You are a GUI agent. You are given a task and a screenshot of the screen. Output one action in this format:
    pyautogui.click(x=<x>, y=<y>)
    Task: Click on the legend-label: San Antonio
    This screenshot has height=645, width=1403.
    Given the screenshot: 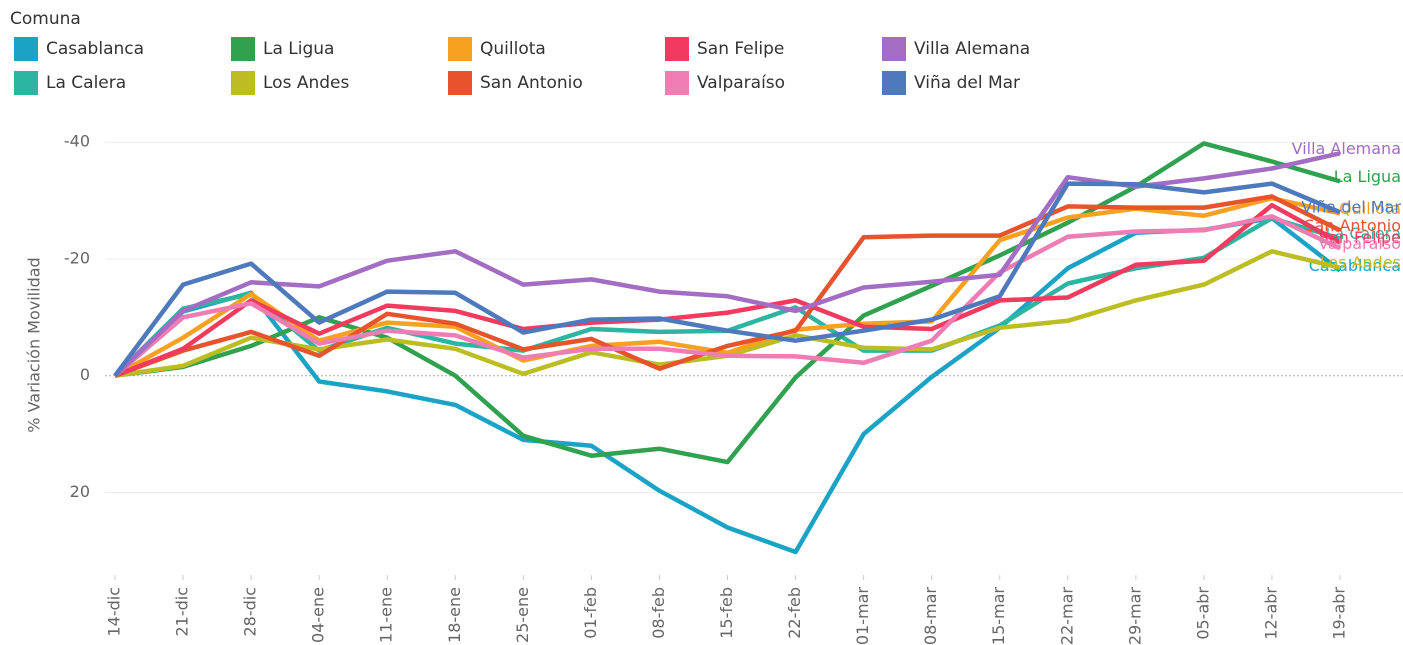 What is the action you would take?
    pyautogui.click(x=531, y=83)
    